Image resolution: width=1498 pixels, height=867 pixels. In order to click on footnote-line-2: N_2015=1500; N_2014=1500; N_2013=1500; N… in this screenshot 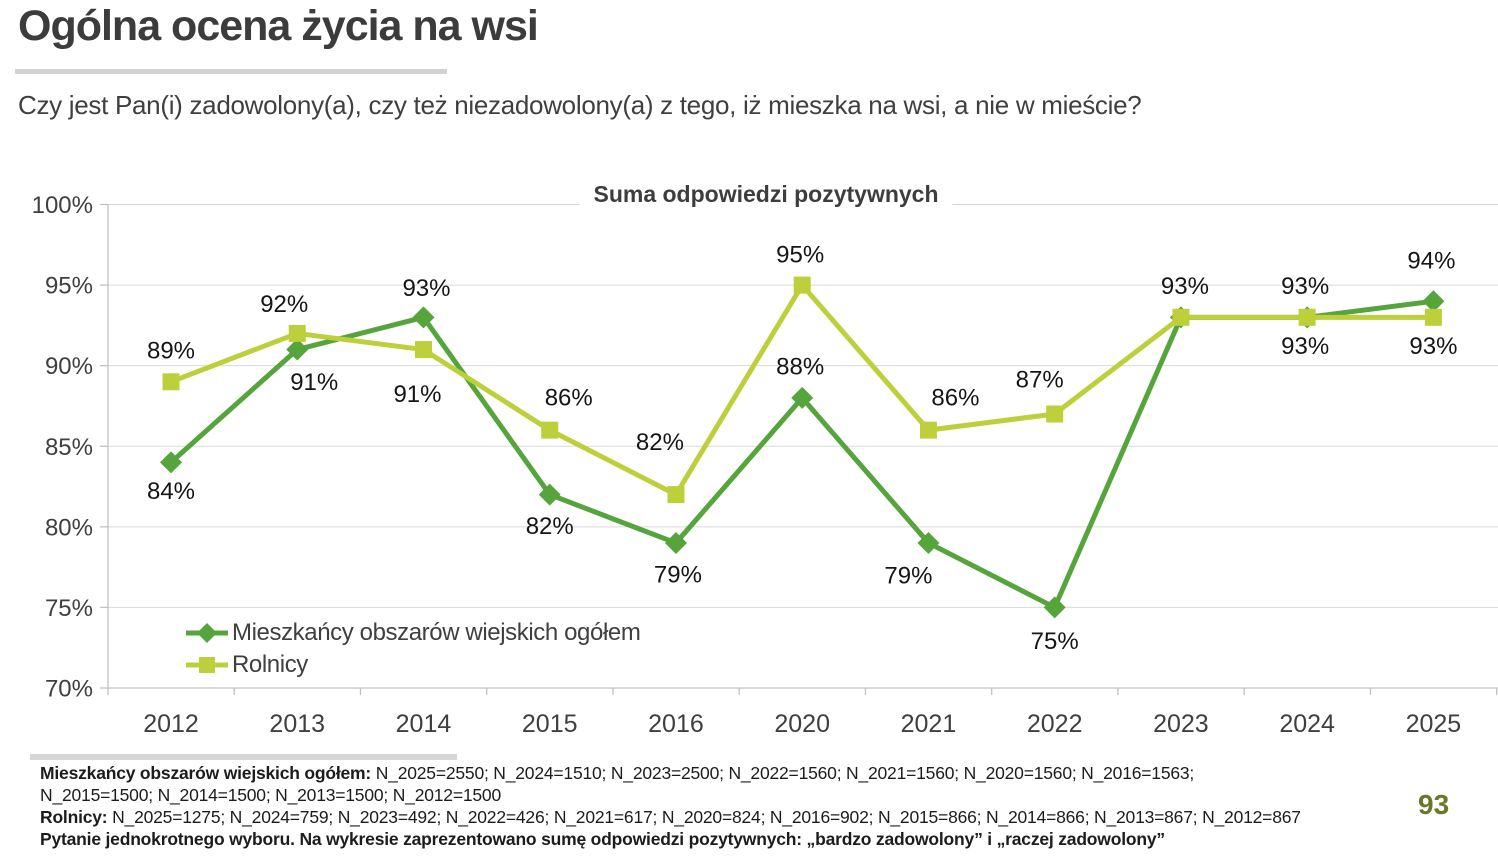, I will do `click(725, 795)`.